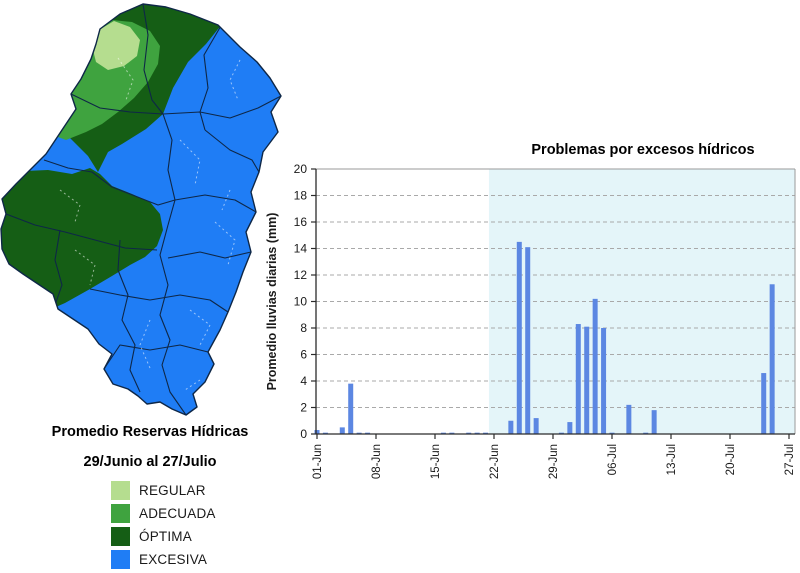  Describe the element at coordinates (272, 302) in the screenshot. I see `y-axis-label: Promedio lluvias diarias (mm)` at that location.